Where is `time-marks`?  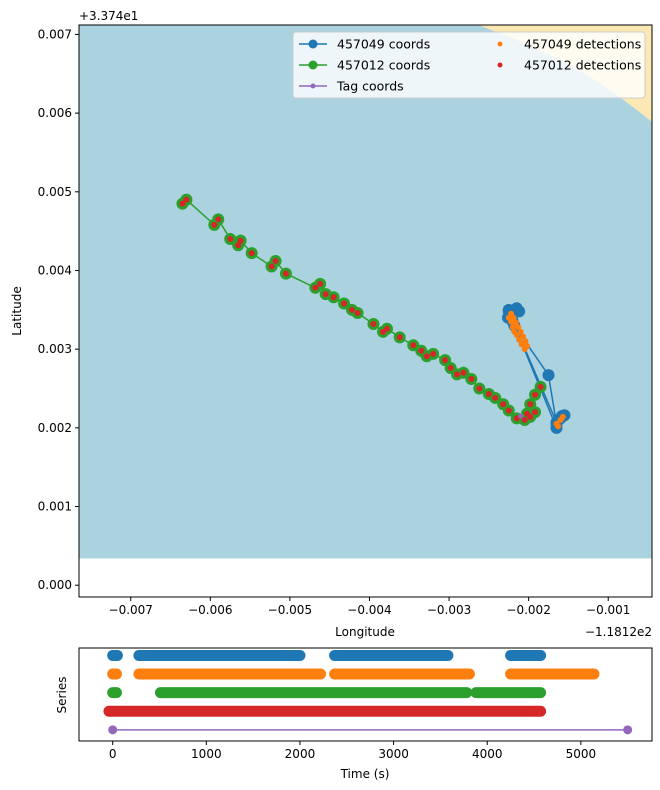
time-marks is located at coordinates (368, 692).